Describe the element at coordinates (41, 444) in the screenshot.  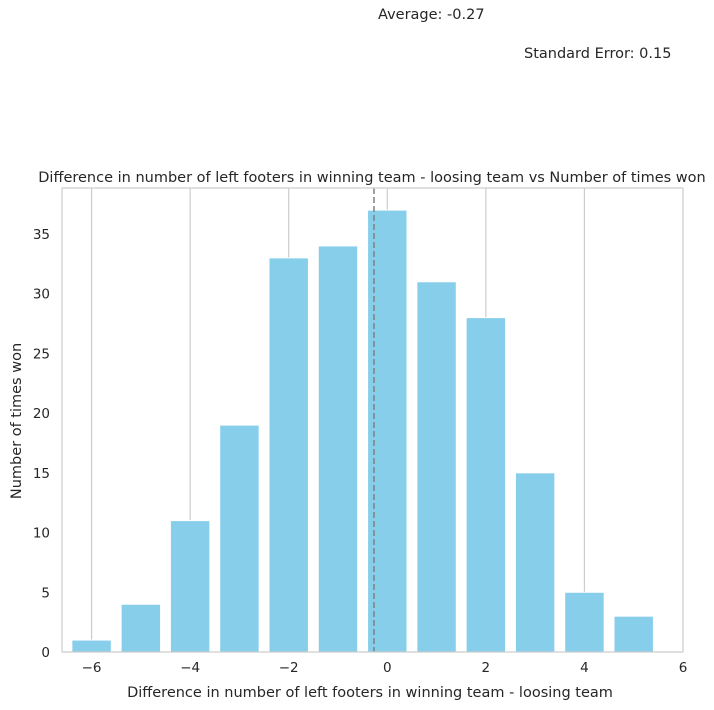
I see `y-tick-labels: 0 5 10 15 20 25 30 35` at that location.